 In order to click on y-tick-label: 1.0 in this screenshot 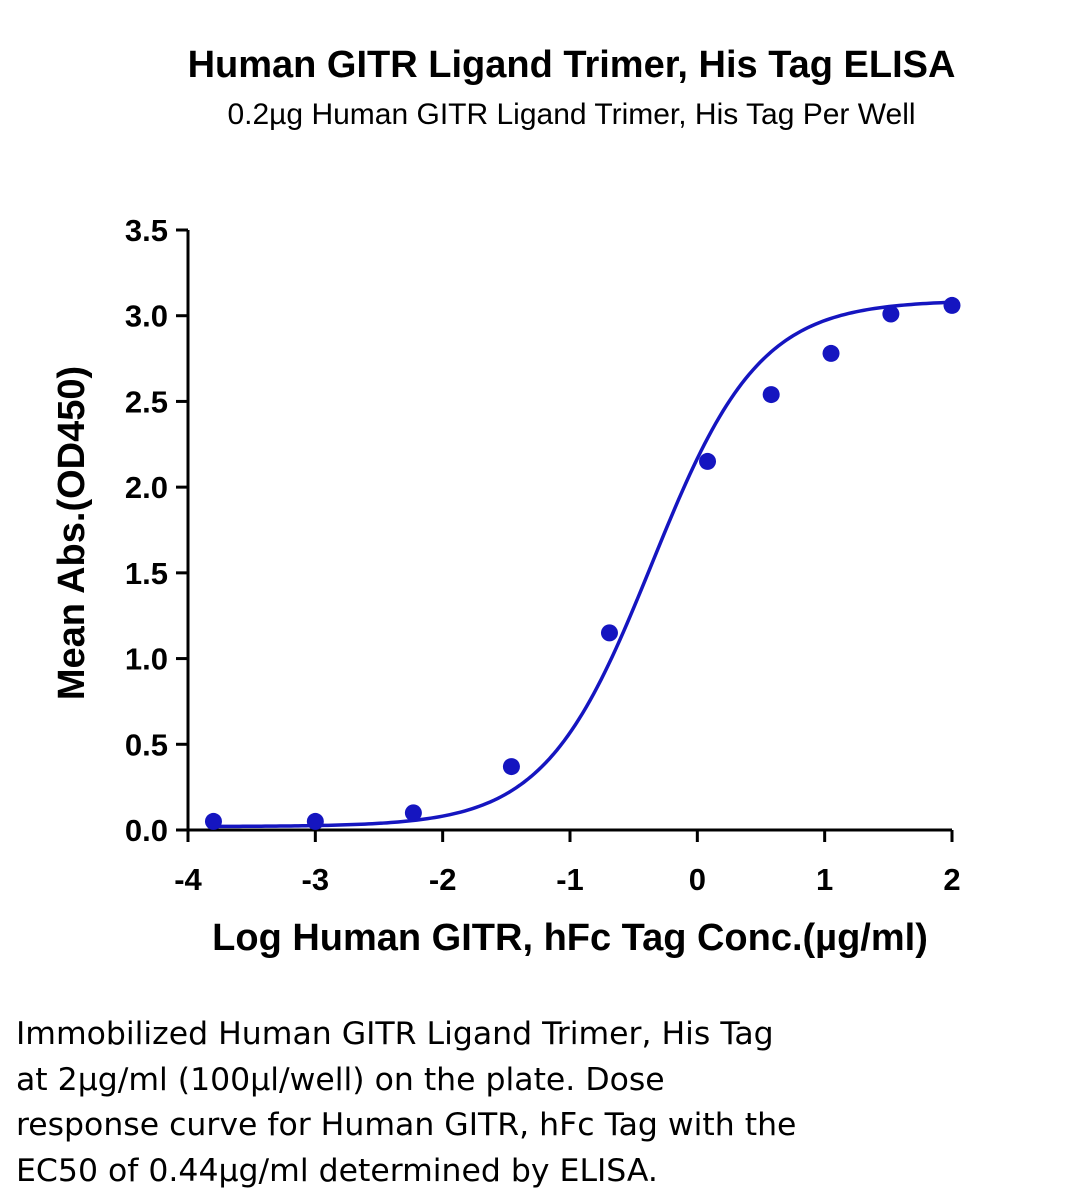, I will do `click(146, 659)`.